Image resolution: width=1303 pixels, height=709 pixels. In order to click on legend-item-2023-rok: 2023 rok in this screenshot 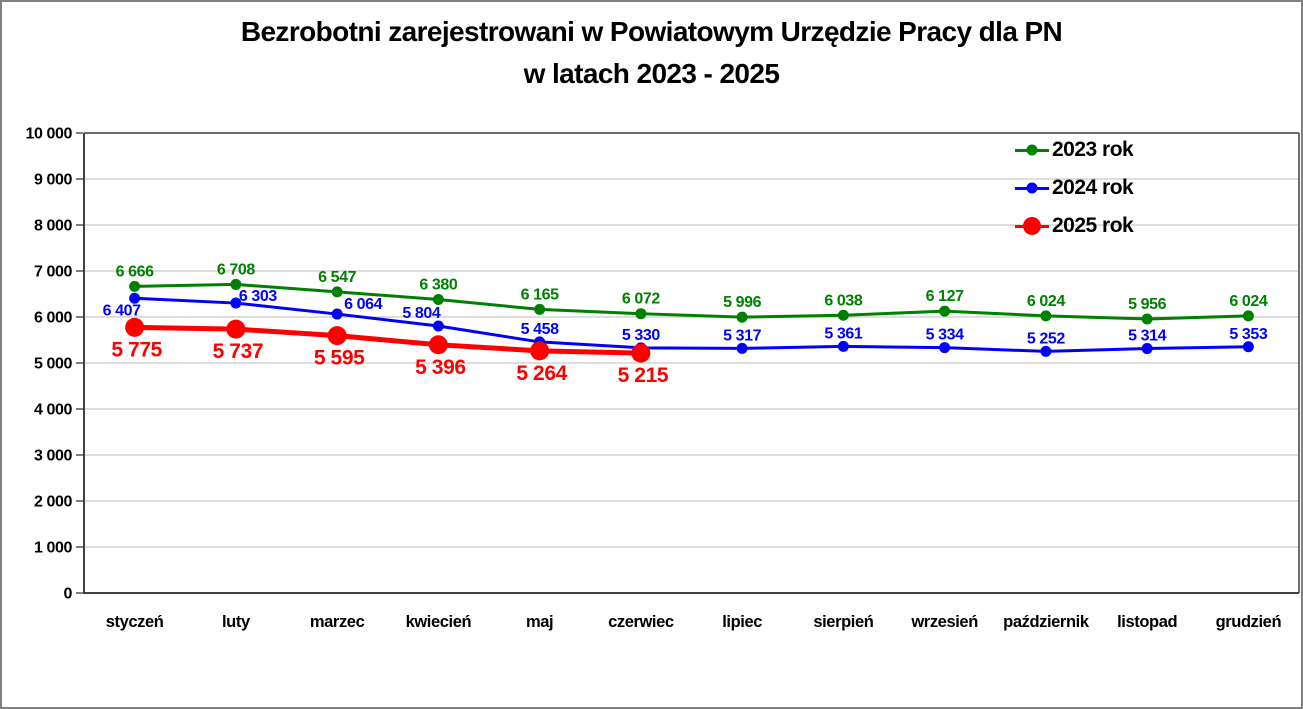, I will do `click(1074, 150)`.